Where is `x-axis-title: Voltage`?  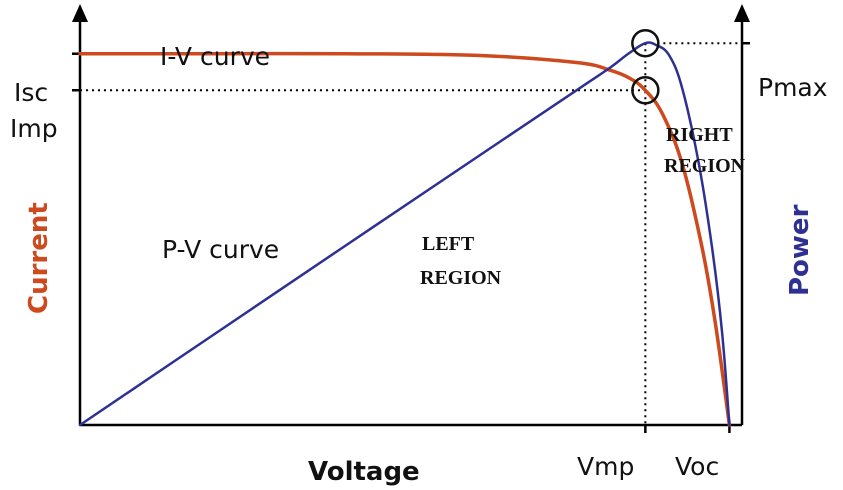
x-axis-title: Voltage is located at coordinates (364, 472).